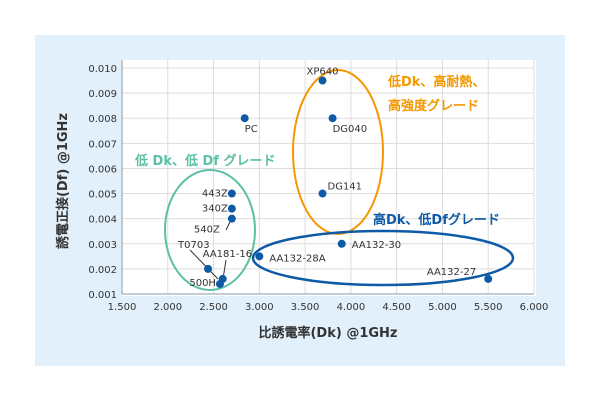 This screenshot has width=600, height=401. I want to click on x-tick-label: 5.500, so click(488, 307).